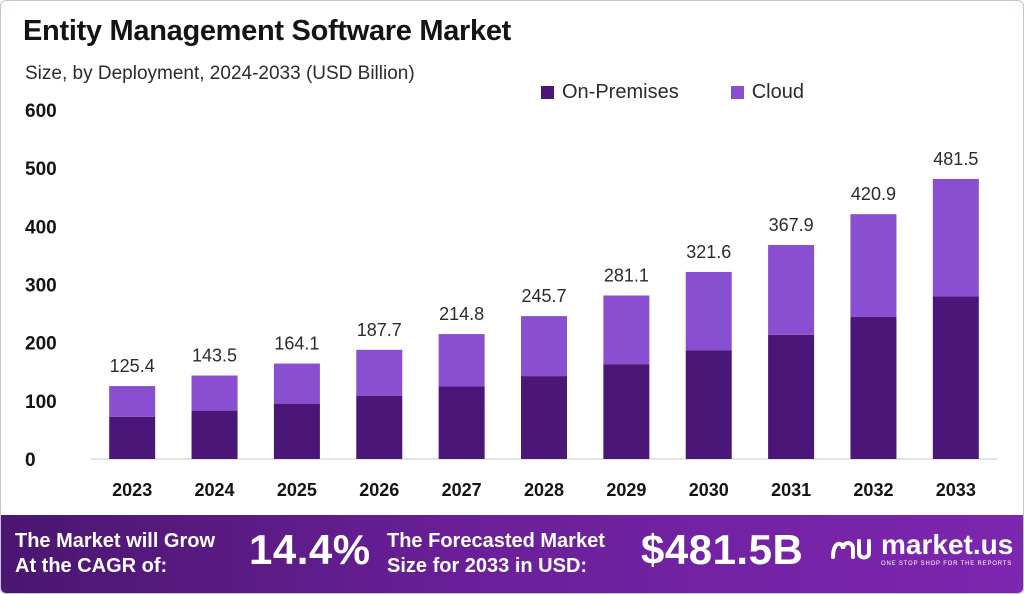 This screenshot has width=1024, height=594. What do you see at coordinates (30, 460) in the screenshot?
I see `y-tick-label: 0` at bounding box center [30, 460].